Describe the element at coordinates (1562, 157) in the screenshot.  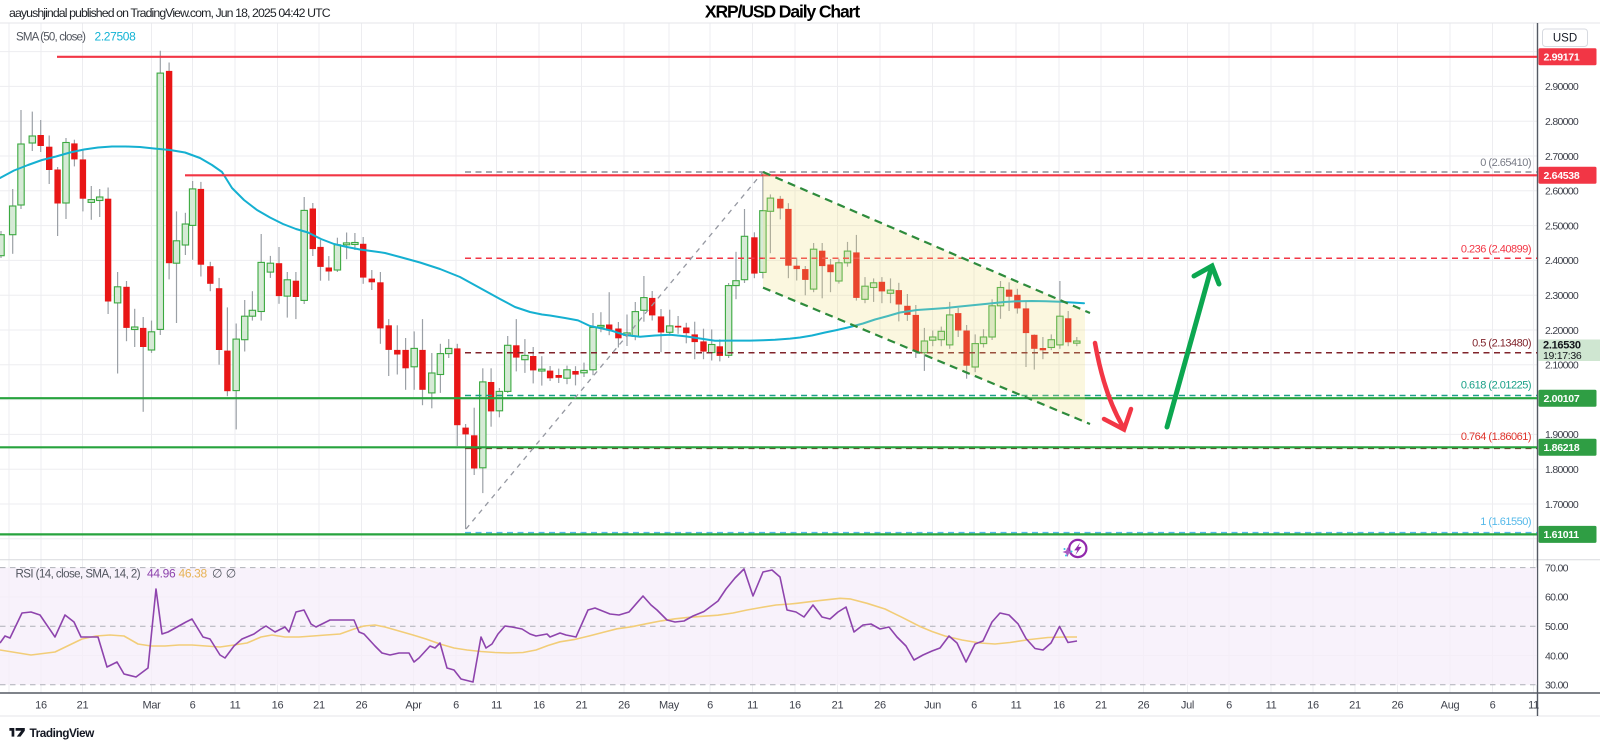
I see `svg-text: 2.70000` at that location.